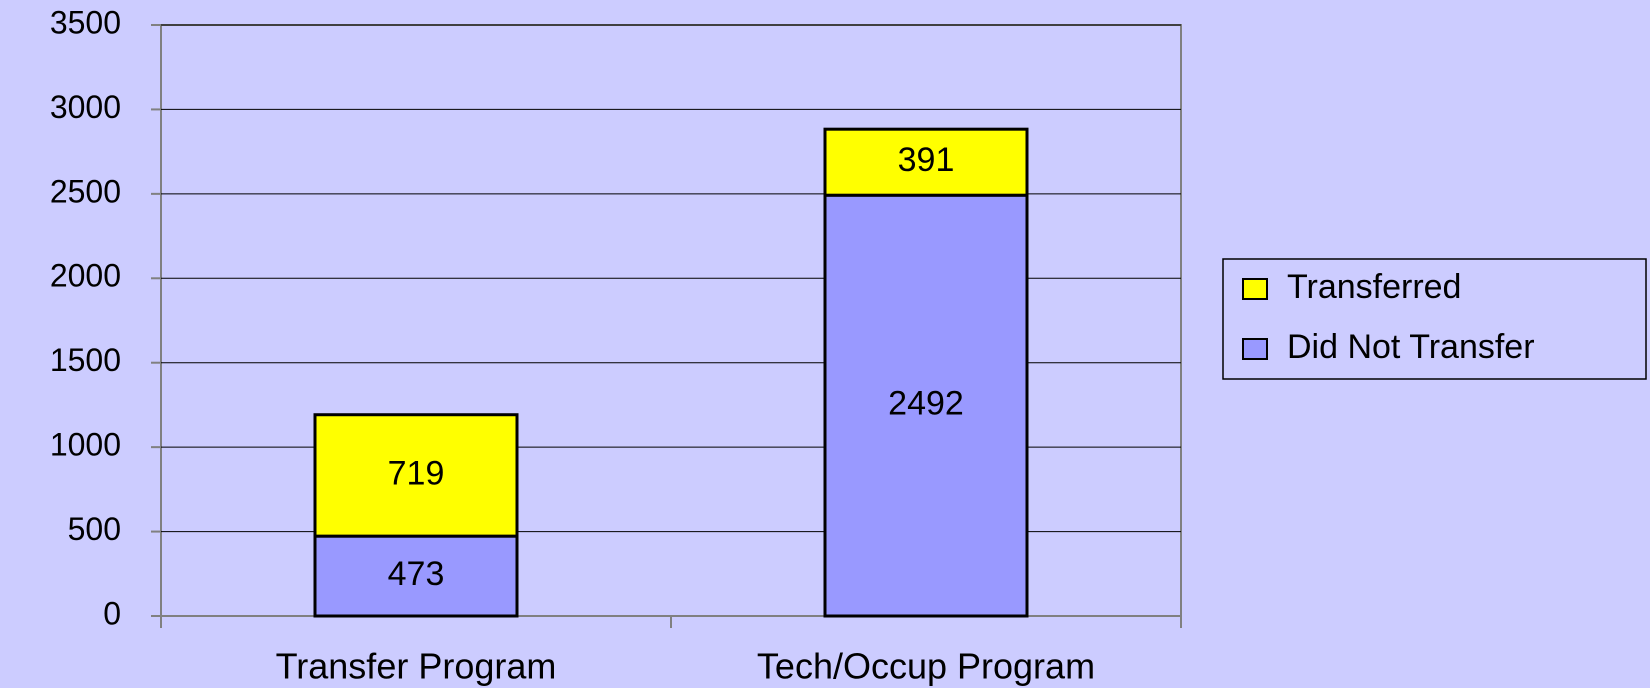  Describe the element at coordinates (1434, 319) in the screenshot. I see `legend-box` at that location.